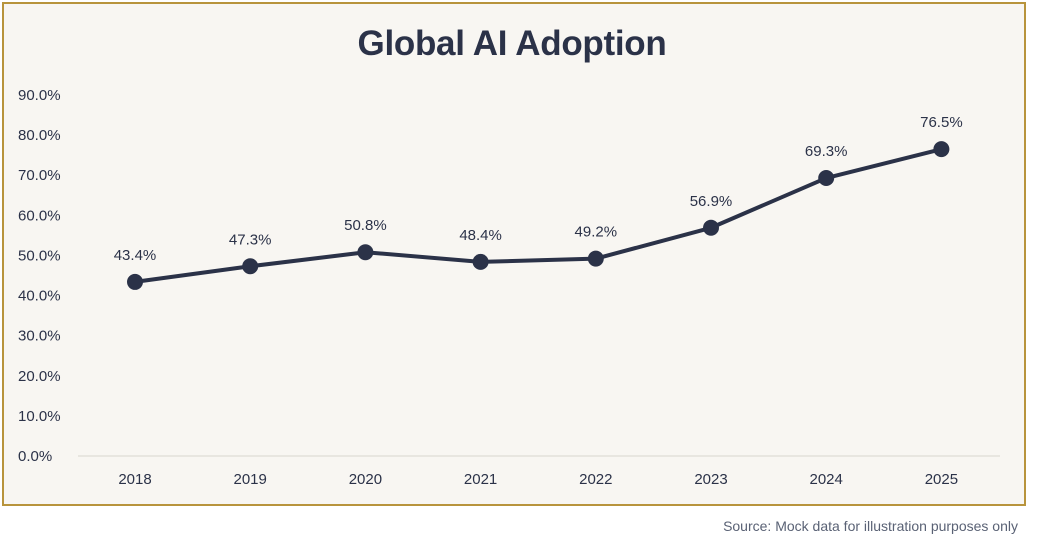  What do you see at coordinates (595, 479) in the screenshot?
I see `x-tick-label: 2022` at bounding box center [595, 479].